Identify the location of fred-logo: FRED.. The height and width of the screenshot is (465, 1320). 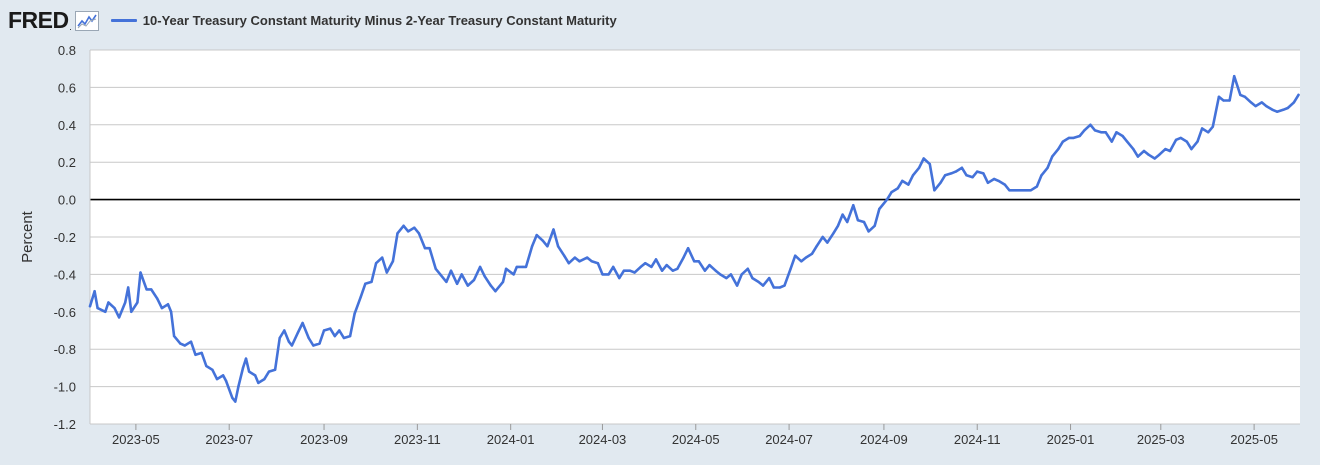
(39, 19).